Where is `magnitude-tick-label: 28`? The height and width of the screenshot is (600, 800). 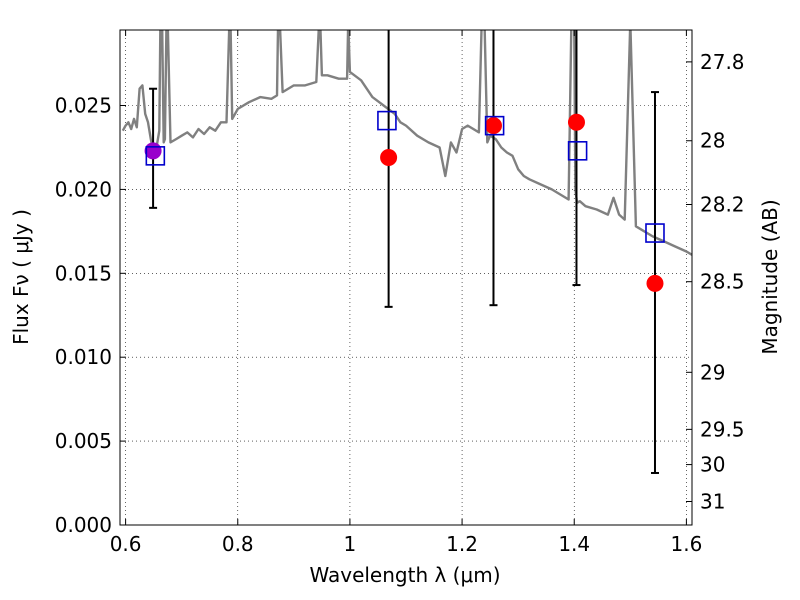
magnitude-tick-label: 28 is located at coordinates (712, 141).